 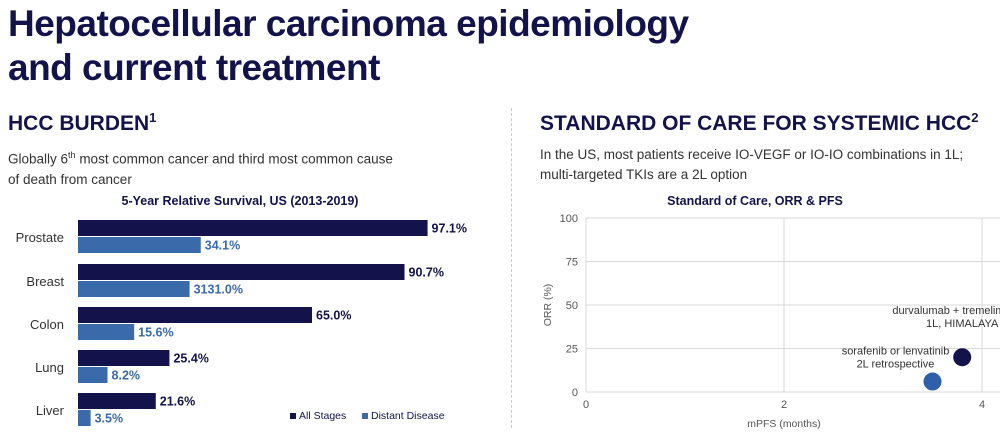 I want to click on bar-lung-distant-disease, so click(x=93, y=375).